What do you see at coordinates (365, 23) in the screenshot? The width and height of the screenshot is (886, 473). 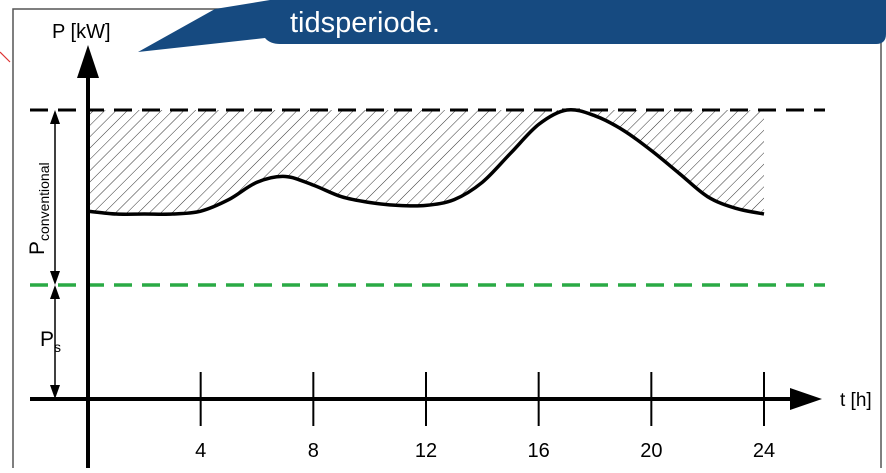 I see `callout-text: tidsperiode.` at bounding box center [365, 23].